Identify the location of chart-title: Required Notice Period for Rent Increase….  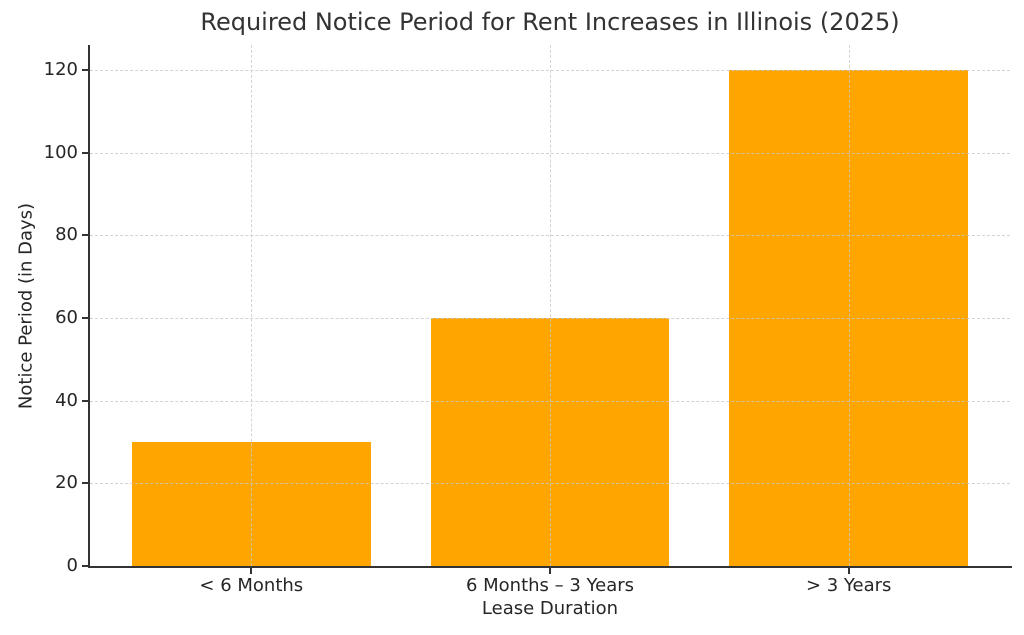
(550, 22).